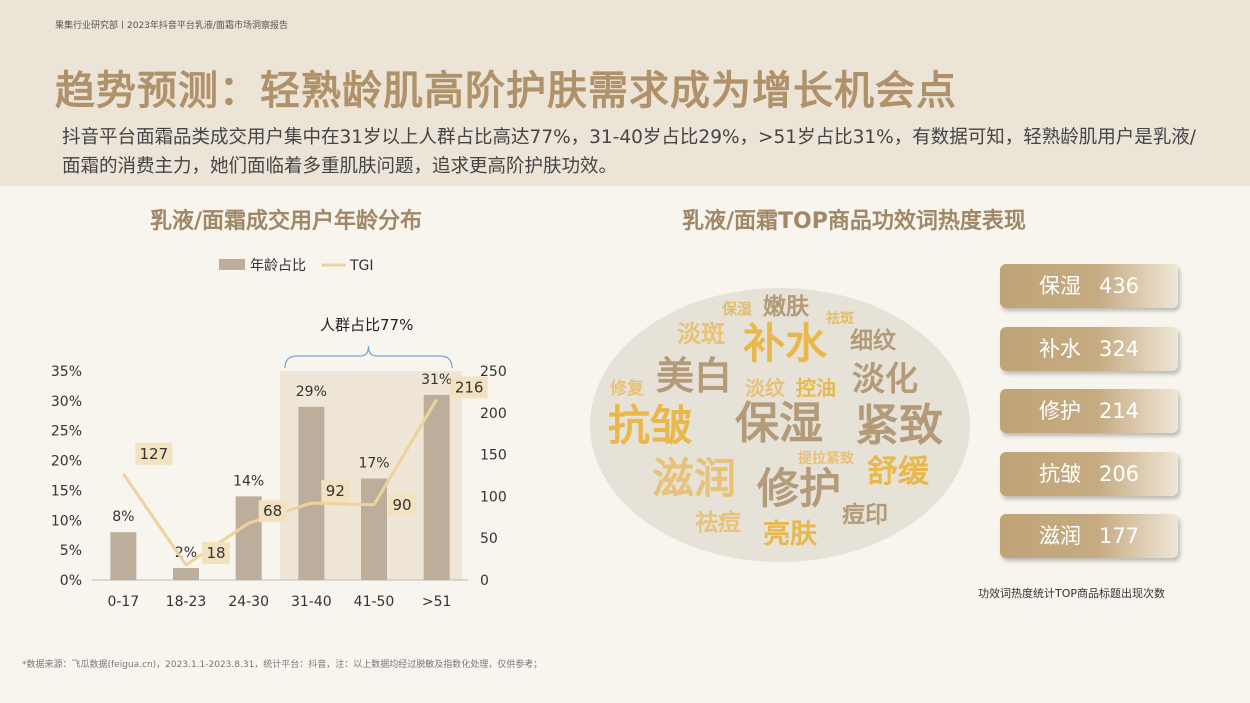  What do you see at coordinates (1059, 411) in the screenshot?
I see `efficacy-tag-label: 修护` at bounding box center [1059, 411].